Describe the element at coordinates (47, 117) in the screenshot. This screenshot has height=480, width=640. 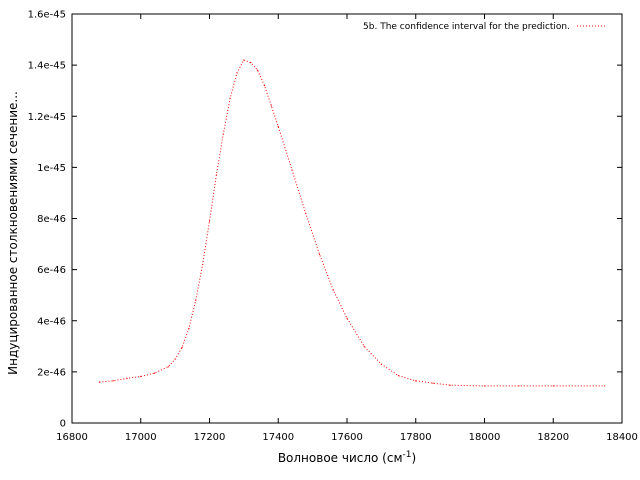
I see `y-tick-label: 1.2e-45` at that location.